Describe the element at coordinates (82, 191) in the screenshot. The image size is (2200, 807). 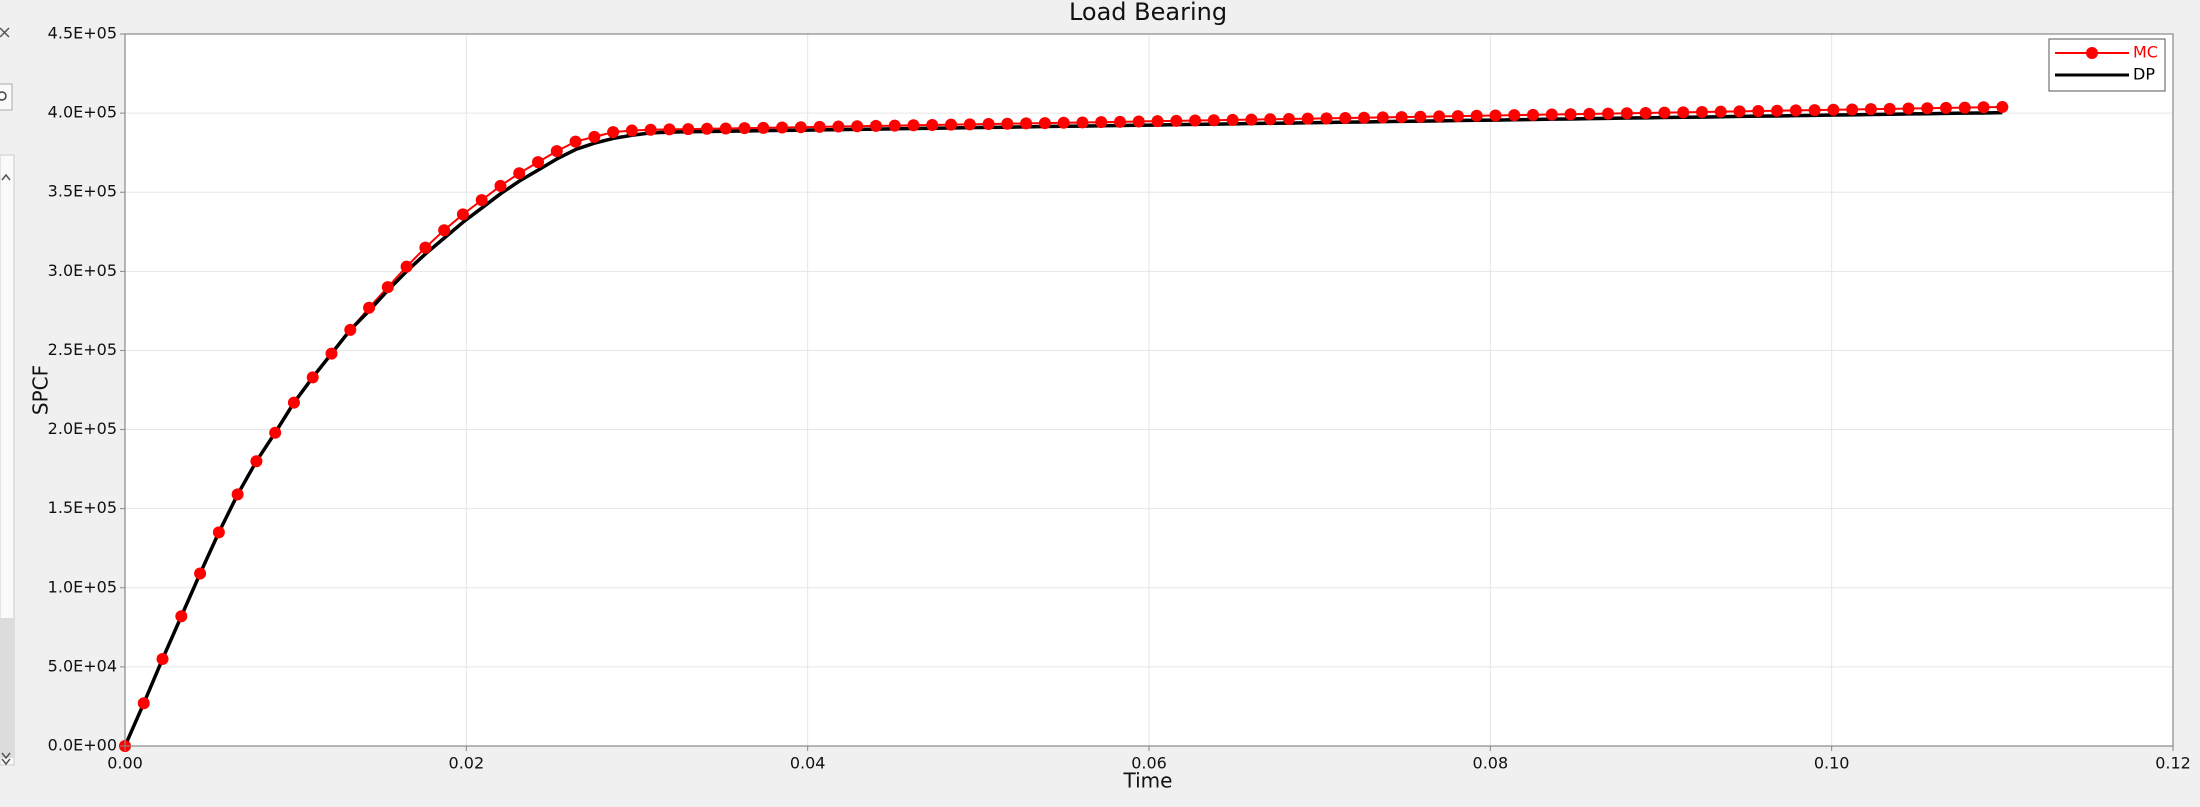
I see `y-tick-label: 3.5E+05` at that location.